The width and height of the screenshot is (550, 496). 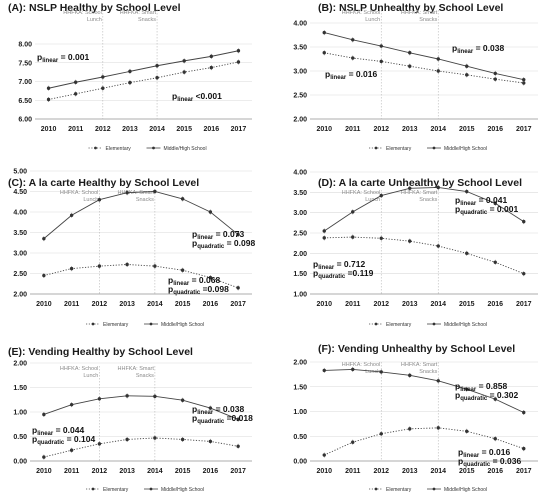 I want to click on event-annotation: Snacks, so click(x=147, y=20).